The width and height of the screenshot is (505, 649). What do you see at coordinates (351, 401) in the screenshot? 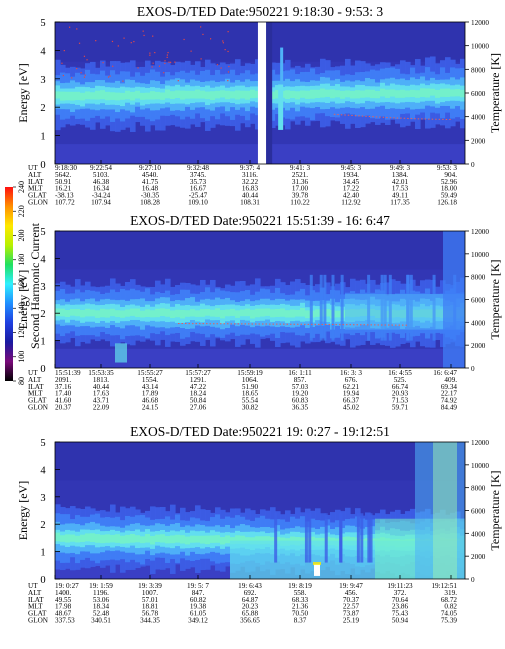
I see `table-cell: 66.37` at bounding box center [351, 401].